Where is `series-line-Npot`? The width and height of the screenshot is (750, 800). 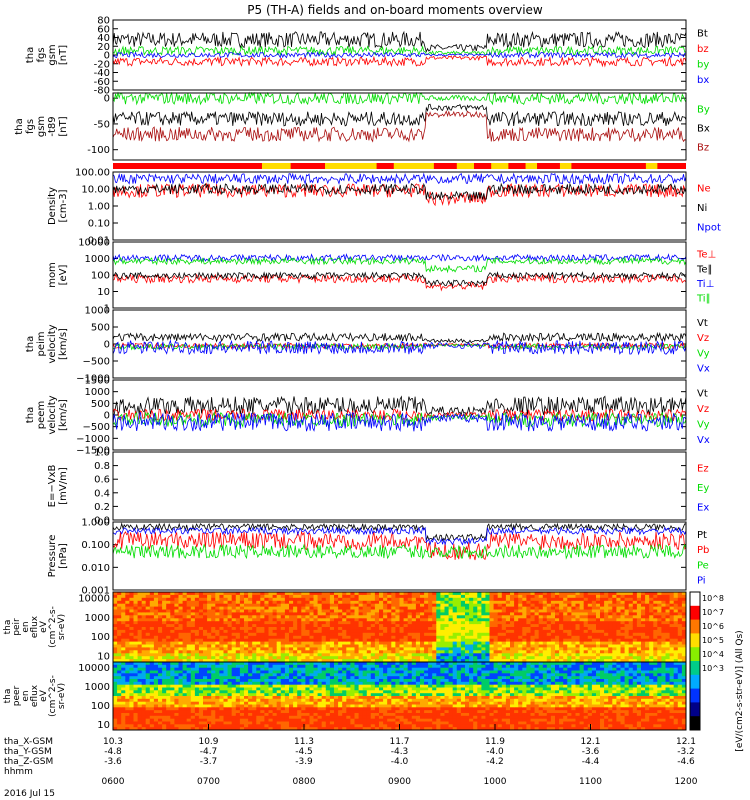 series-line-Npot is located at coordinates (399, 179).